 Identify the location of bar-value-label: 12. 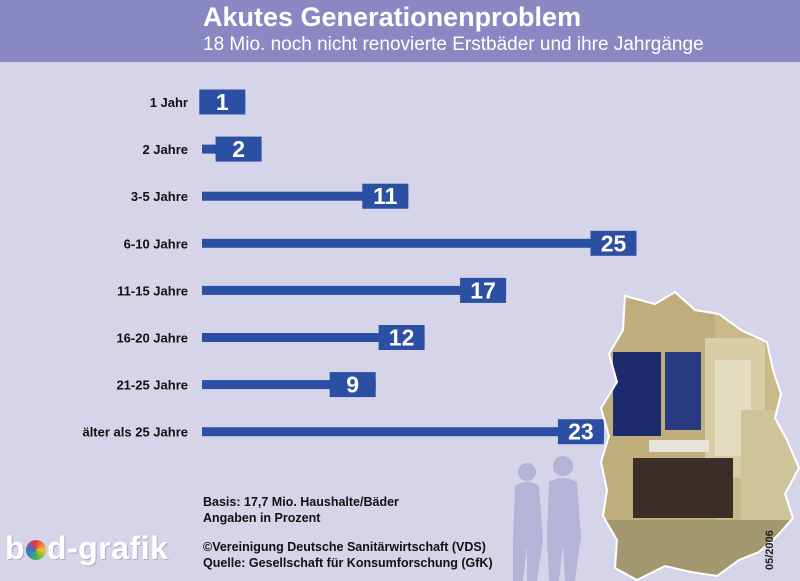
(402, 338).